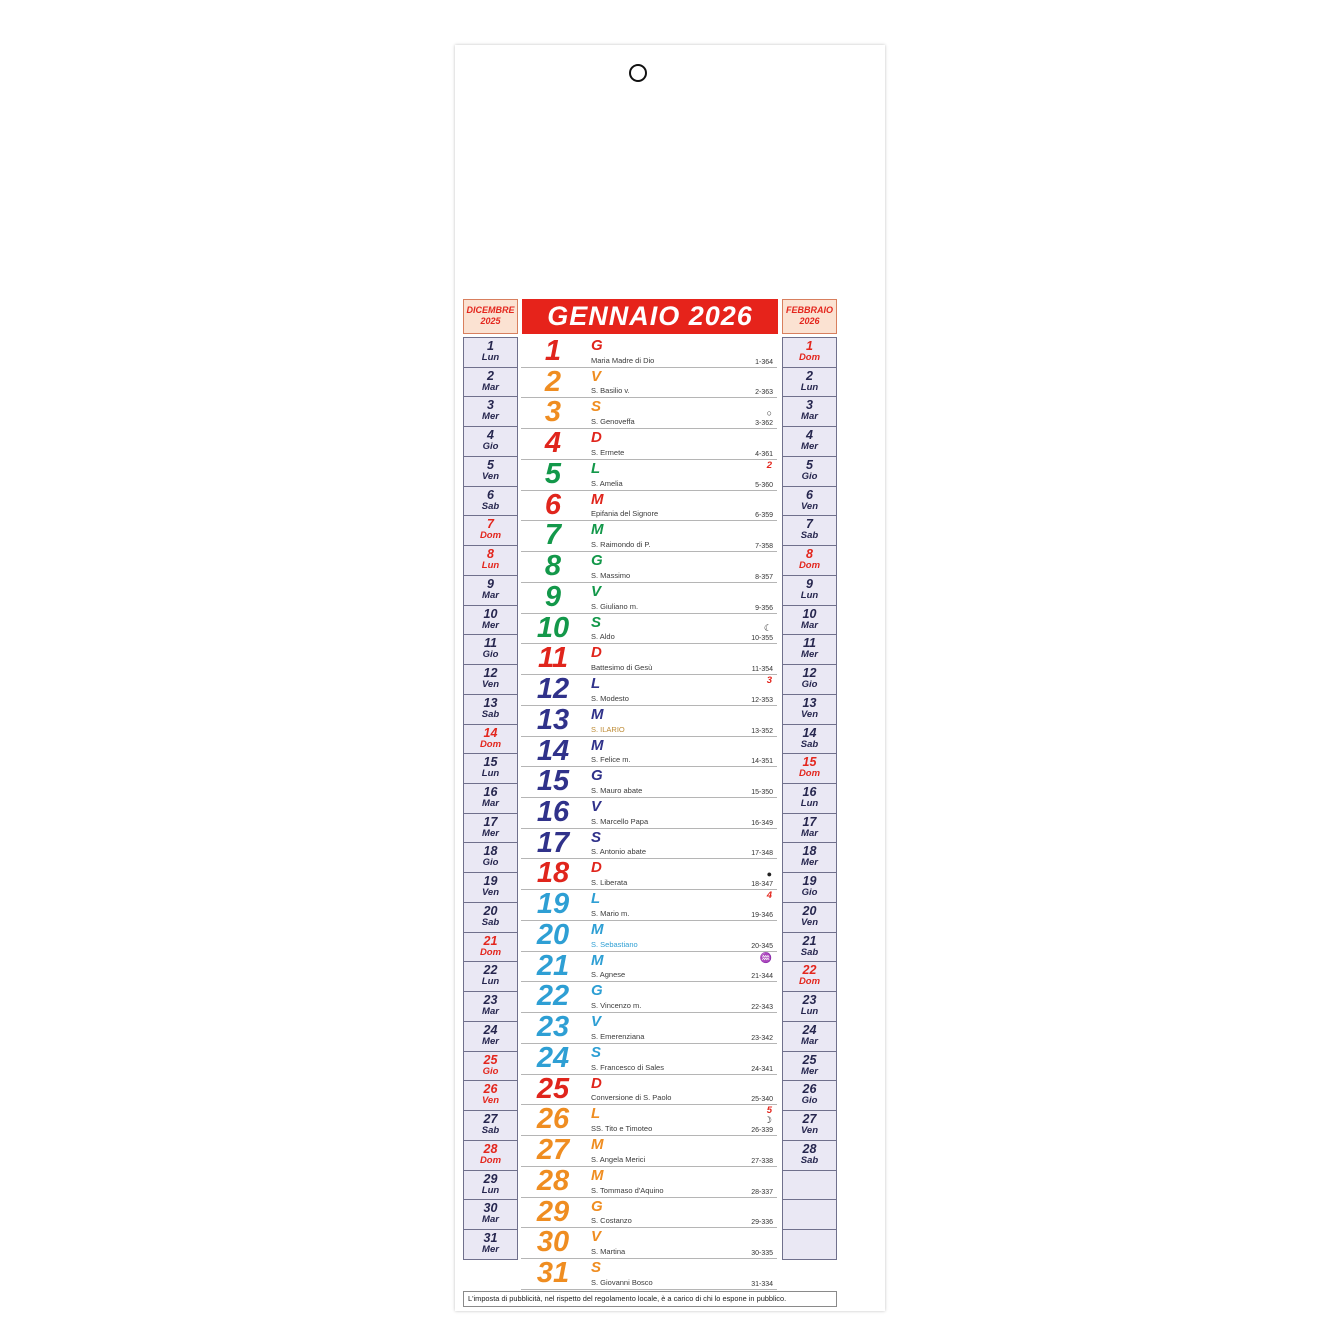  What do you see at coordinates (553, 412) in the screenshot?
I see `day-number: 3` at bounding box center [553, 412].